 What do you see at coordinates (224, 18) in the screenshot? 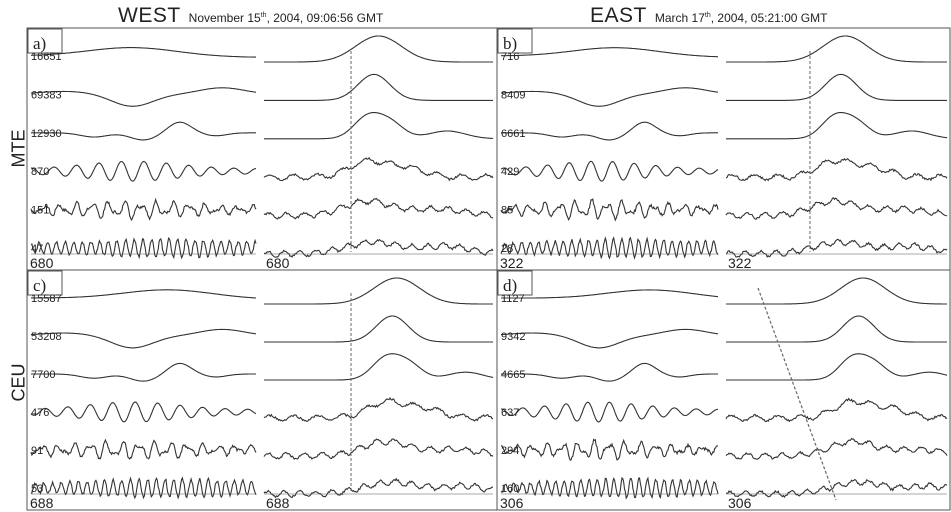
I see `west-date-day: November 15` at bounding box center [224, 18].